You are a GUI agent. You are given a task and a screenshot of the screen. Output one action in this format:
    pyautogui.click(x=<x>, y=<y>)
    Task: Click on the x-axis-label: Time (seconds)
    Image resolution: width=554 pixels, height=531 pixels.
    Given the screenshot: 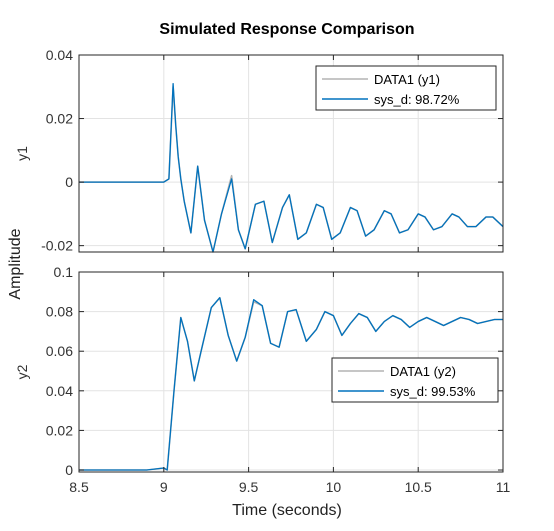 What is the action you would take?
    pyautogui.click(x=287, y=510)
    